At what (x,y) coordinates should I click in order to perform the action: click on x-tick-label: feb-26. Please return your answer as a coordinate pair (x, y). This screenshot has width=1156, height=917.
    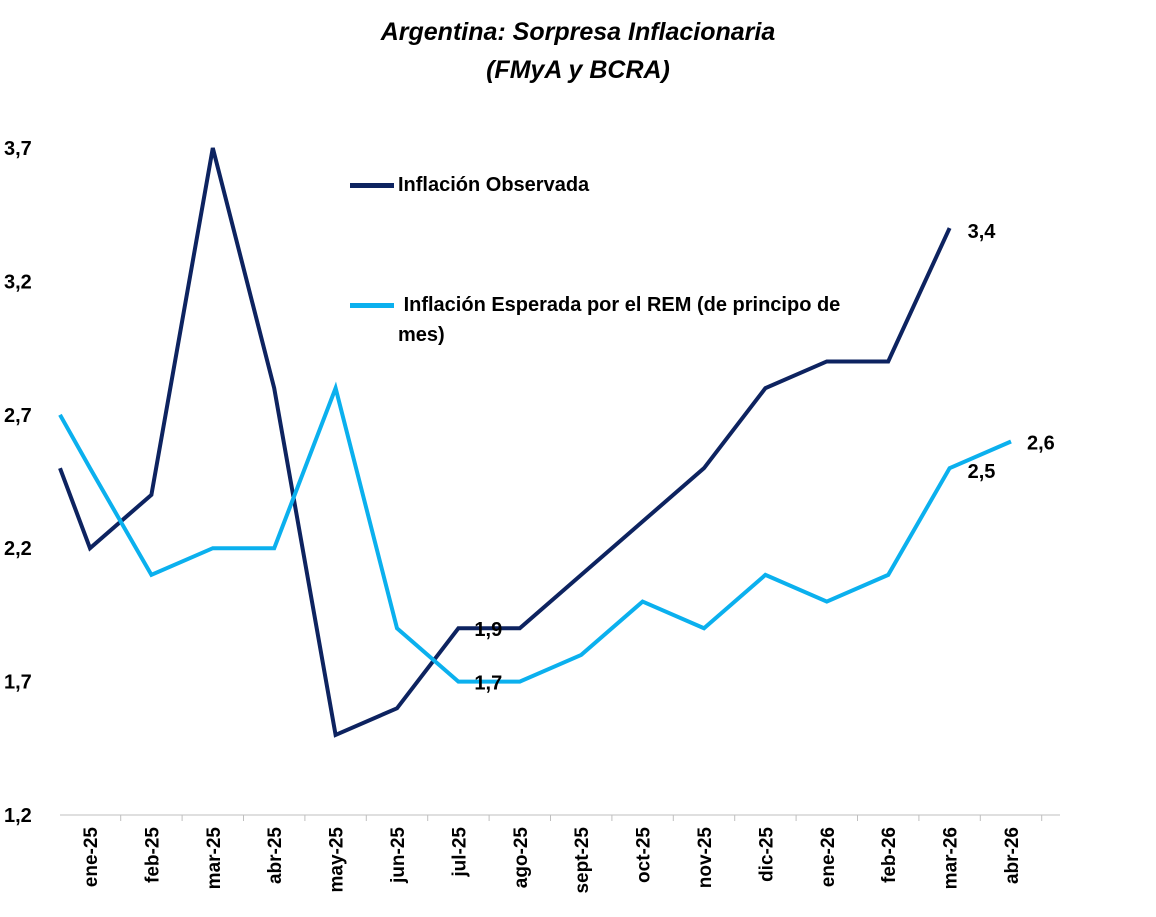
    Looking at the image, I should click on (889, 855).